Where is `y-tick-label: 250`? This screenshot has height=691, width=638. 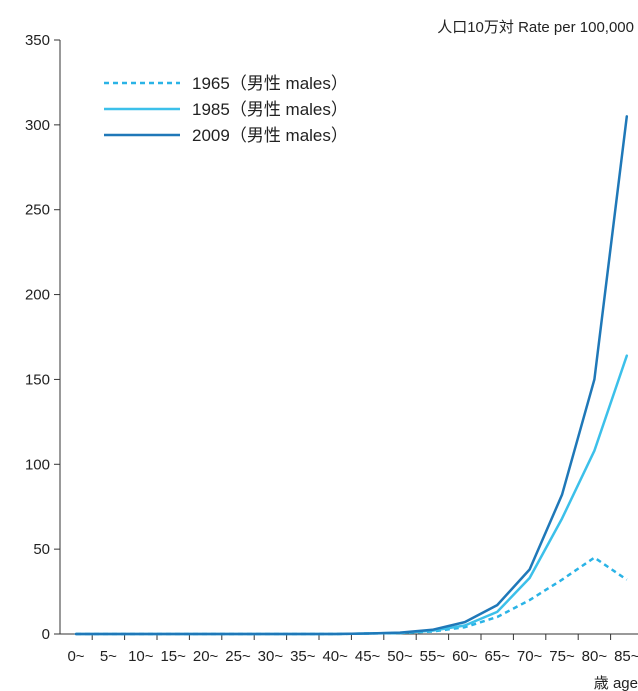 y-tick-label: 250 is located at coordinates (37, 210).